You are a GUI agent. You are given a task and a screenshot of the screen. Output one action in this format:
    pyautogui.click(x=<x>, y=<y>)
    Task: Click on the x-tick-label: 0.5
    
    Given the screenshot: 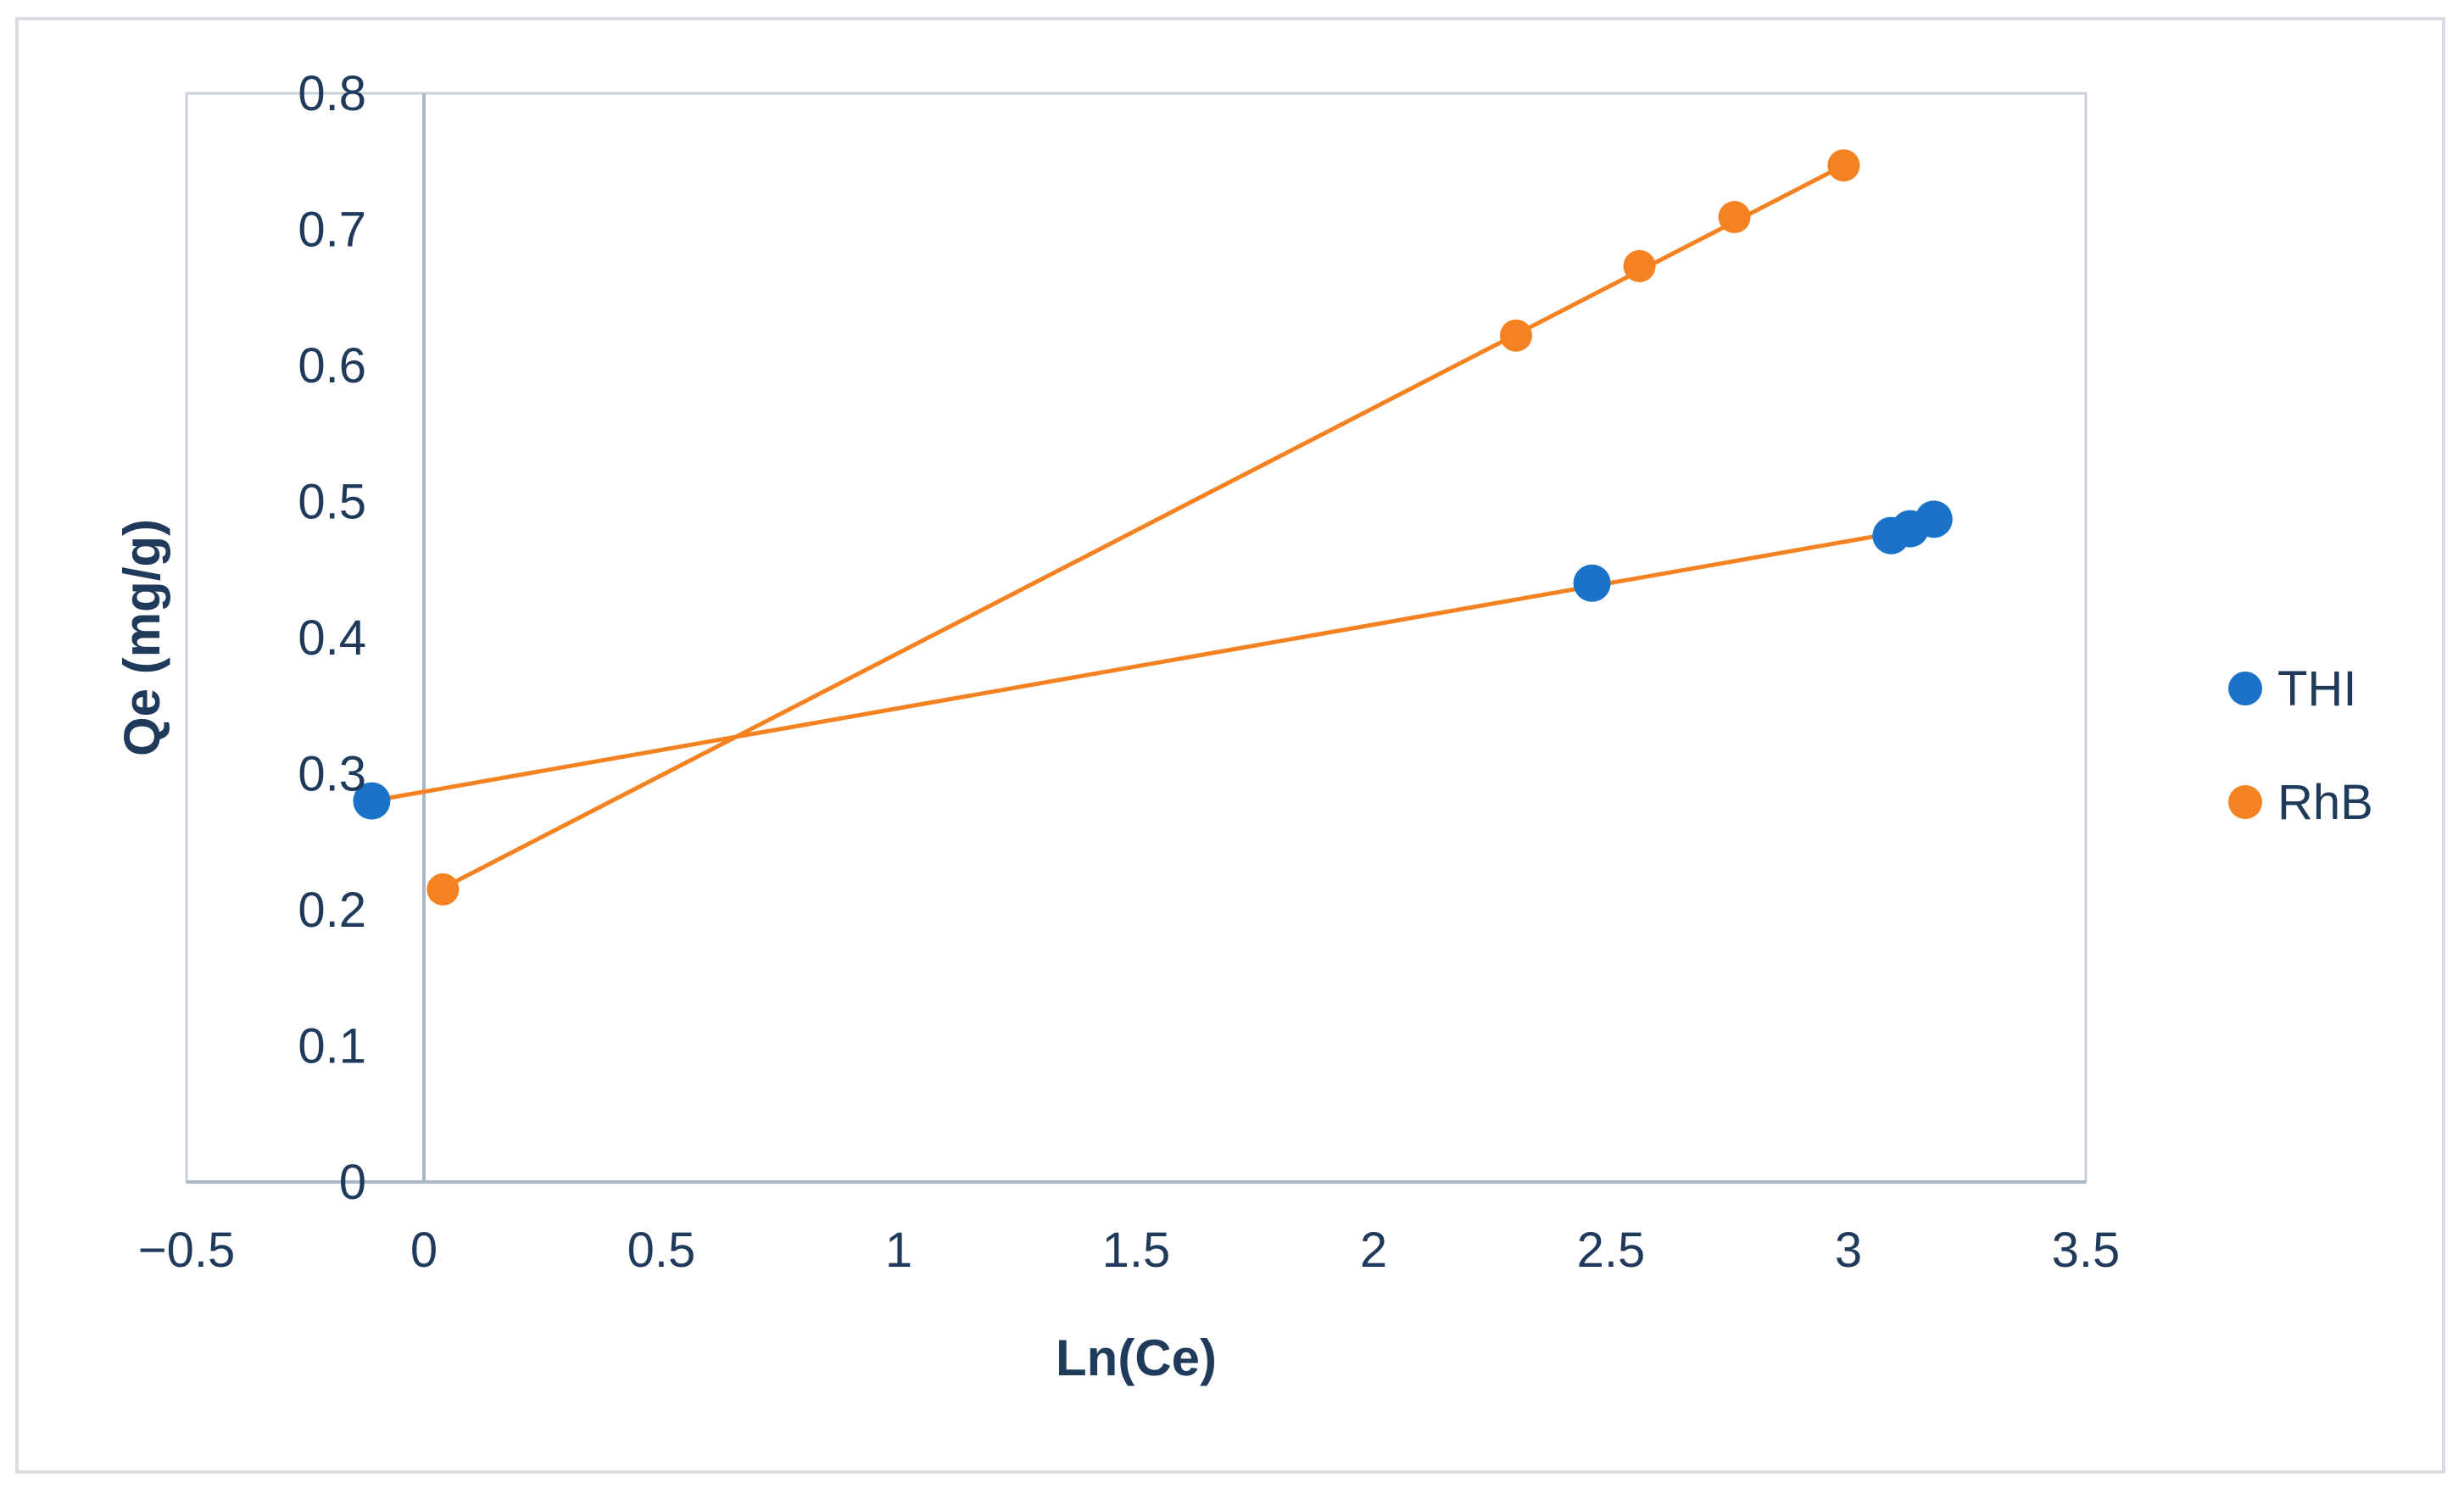 What is the action you would take?
    pyautogui.click(x=661, y=1250)
    